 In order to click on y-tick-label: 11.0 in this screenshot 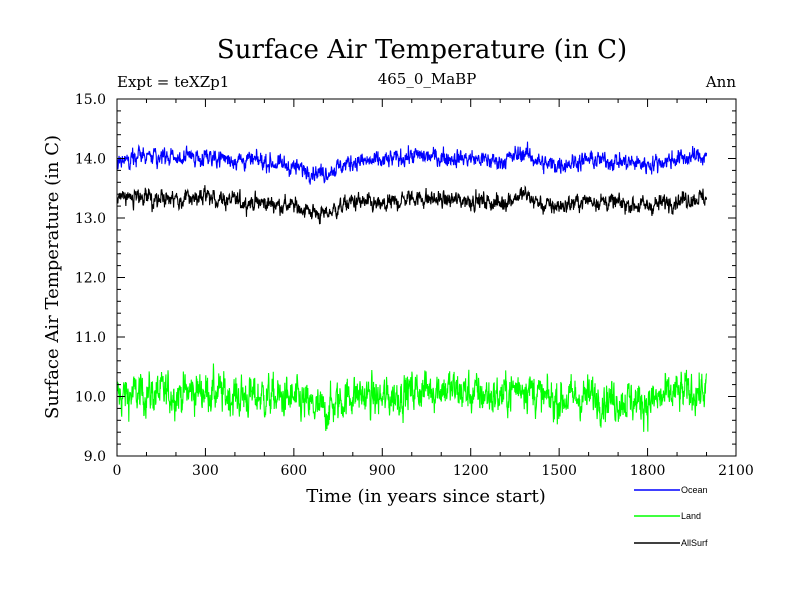, I will do `click(90, 338)`.